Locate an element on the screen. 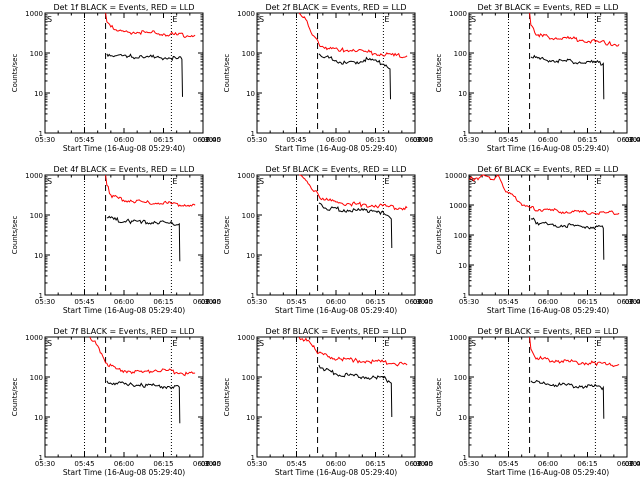 This screenshot has width=640, height=480. panel-title: Det 7f BLACK = Events, RED = LLD is located at coordinates (123, 331).